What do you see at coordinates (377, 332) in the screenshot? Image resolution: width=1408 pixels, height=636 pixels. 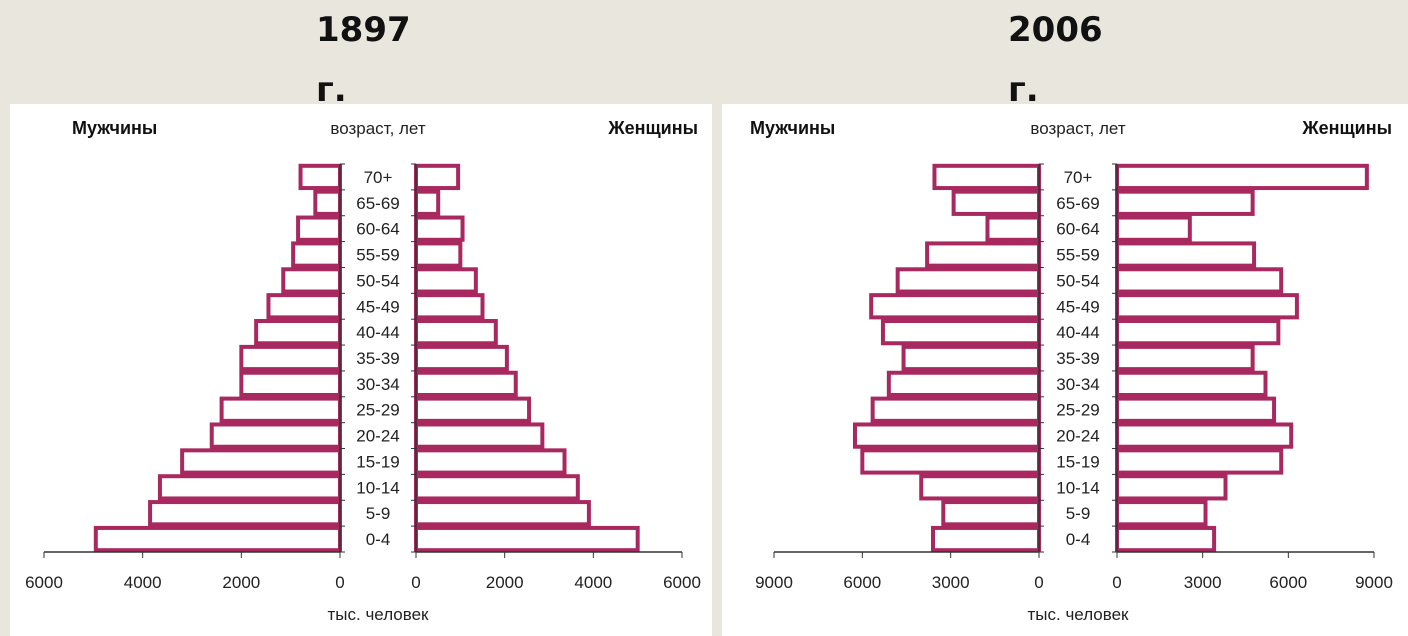 I see `age-group-label: 40-44` at bounding box center [377, 332].